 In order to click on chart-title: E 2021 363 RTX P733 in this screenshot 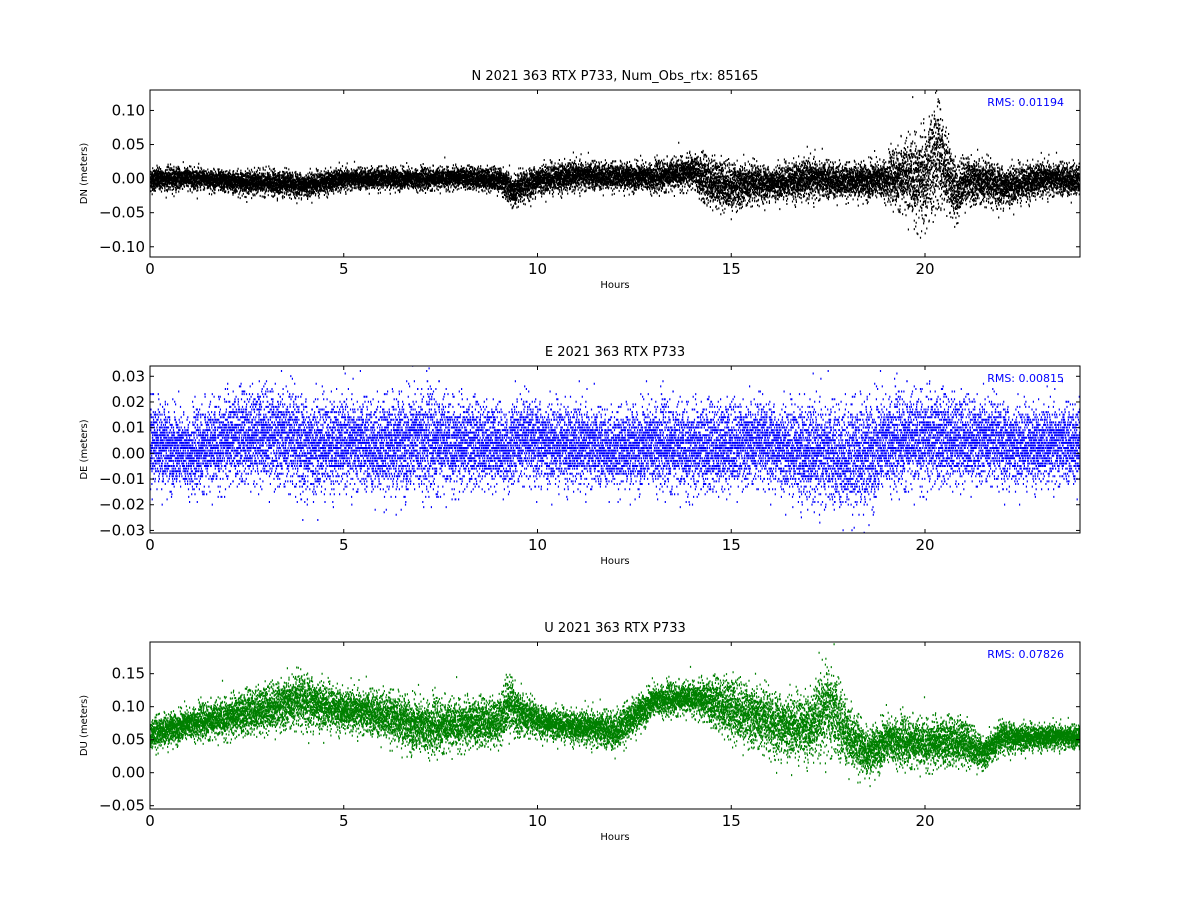, I will do `click(615, 352)`.